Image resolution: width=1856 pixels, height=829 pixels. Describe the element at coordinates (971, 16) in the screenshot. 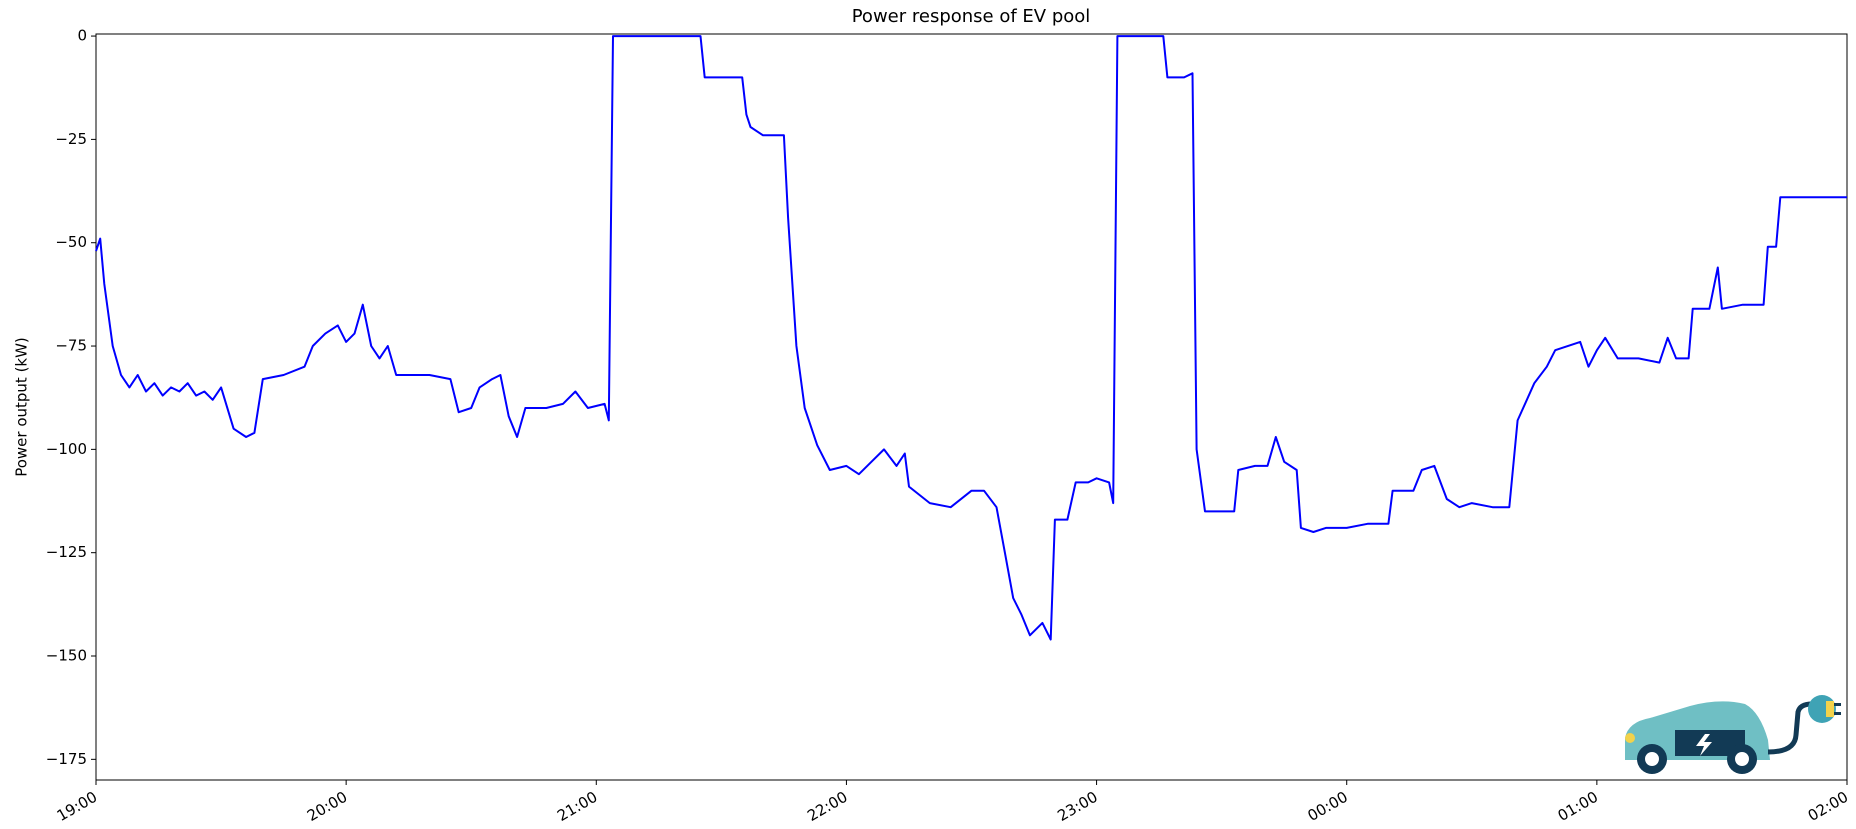

I see `chart-title: Power response of EV pool` at that location.